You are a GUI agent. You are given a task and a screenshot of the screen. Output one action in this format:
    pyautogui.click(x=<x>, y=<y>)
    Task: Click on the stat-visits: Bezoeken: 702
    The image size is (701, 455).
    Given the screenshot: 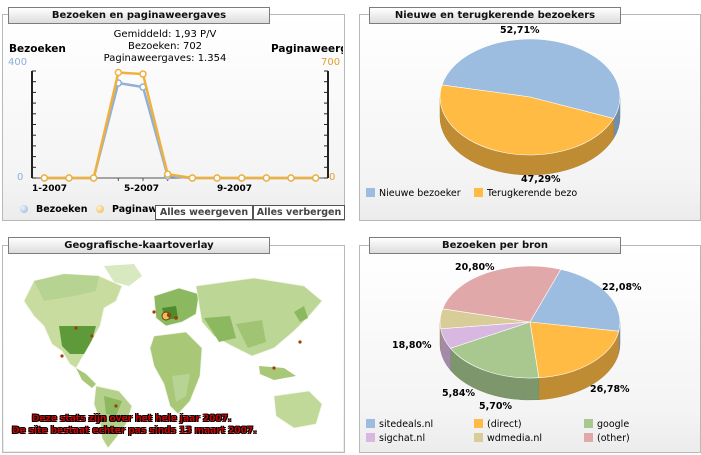 What is the action you would take?
    pyautogui.click(x=165, y=46)
    